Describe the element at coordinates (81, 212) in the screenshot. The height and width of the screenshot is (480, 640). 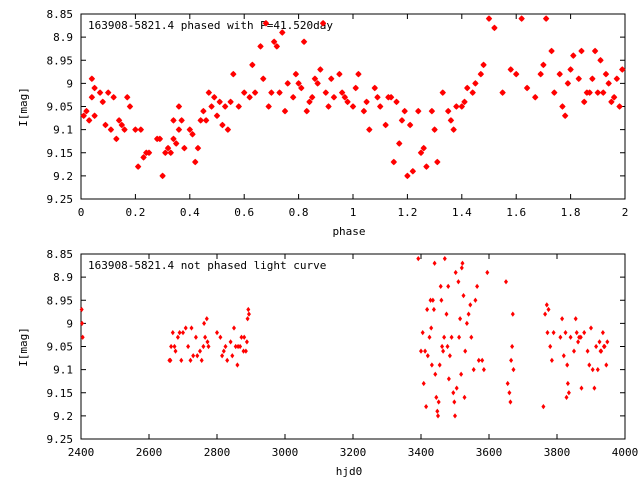
I see `x-tick-label: 0` at that location.